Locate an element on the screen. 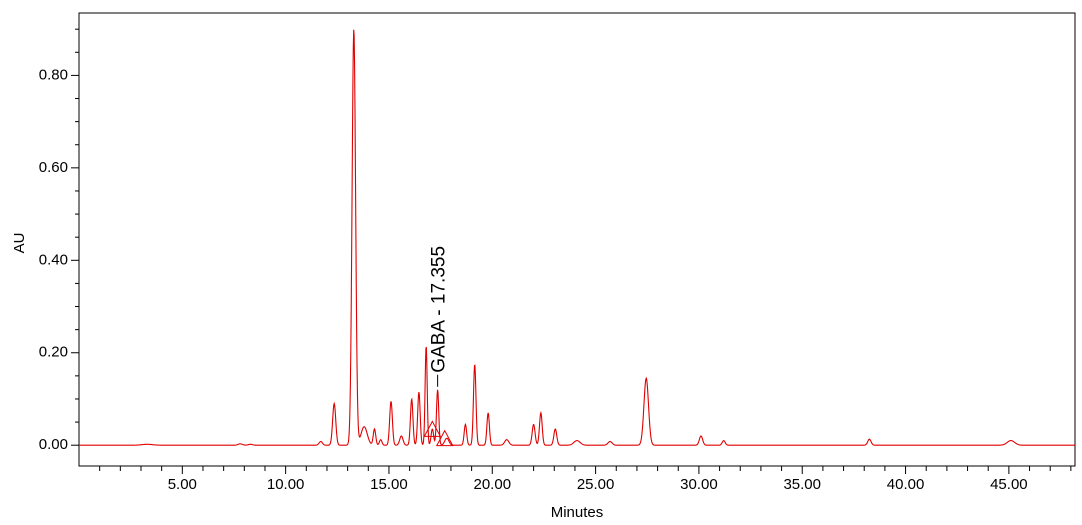 This screenshot has height=525, width=1082. y-axis: 0.00 0.20 0.40 0.60 0.80 is located at coordinates (59, 240).